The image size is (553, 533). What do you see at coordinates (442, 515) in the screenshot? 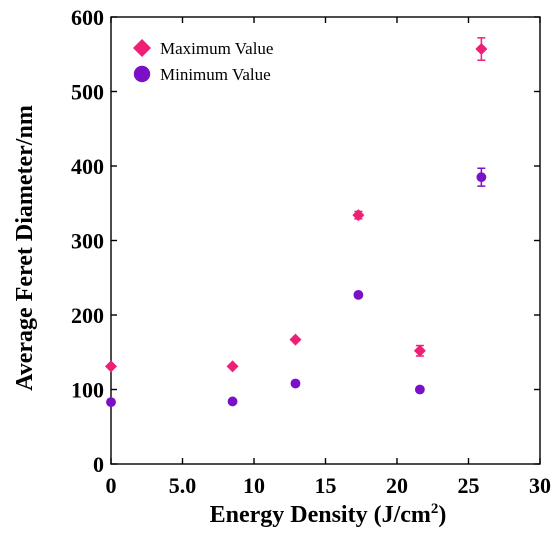
I see `x-axis-title-suffix: )` at bounding box center [442, 515].